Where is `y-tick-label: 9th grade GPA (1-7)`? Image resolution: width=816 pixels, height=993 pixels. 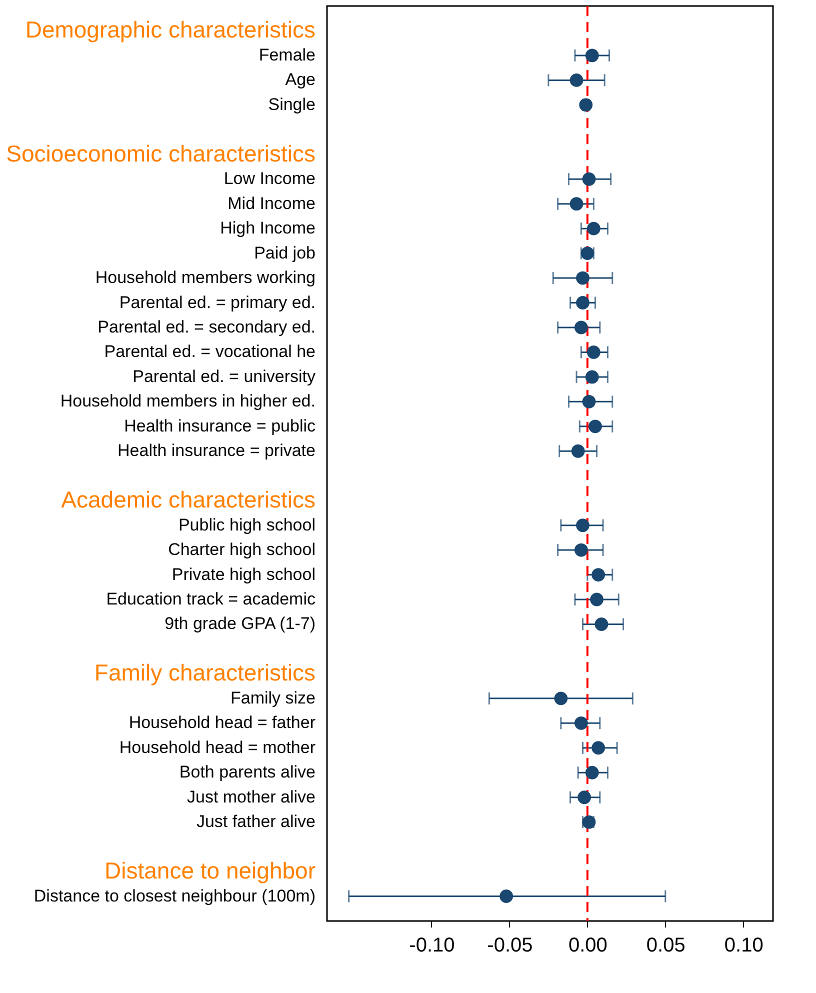 y-tick-label: 9th grade GPA (1-7) is located at coordinates (240, 624).